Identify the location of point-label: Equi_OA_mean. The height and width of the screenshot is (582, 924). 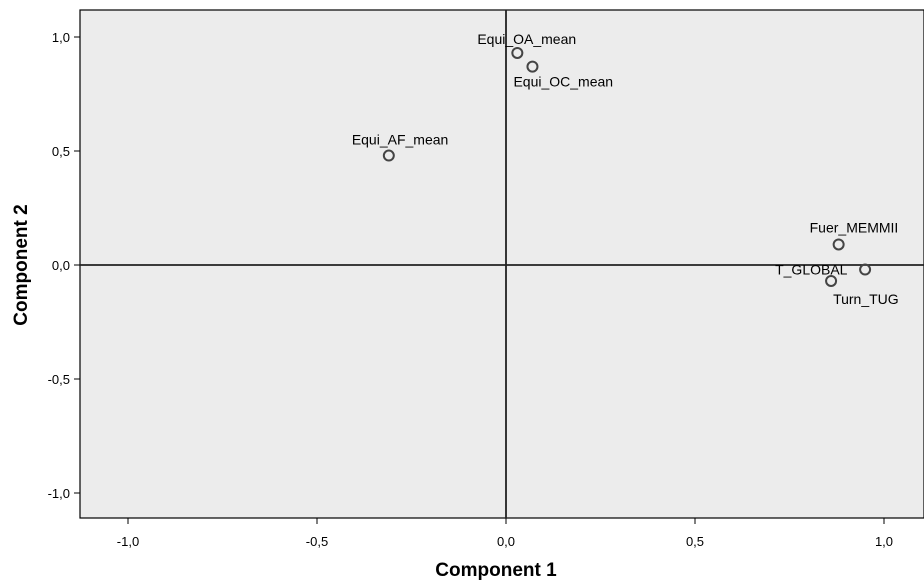
(526, 39).